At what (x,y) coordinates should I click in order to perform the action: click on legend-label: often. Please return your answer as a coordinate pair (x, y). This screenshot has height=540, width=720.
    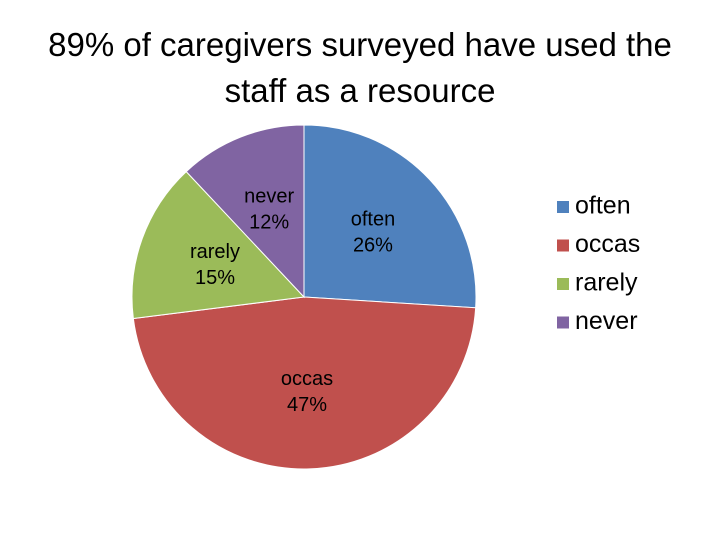
    Looking at the image, I should click on (603, 206).